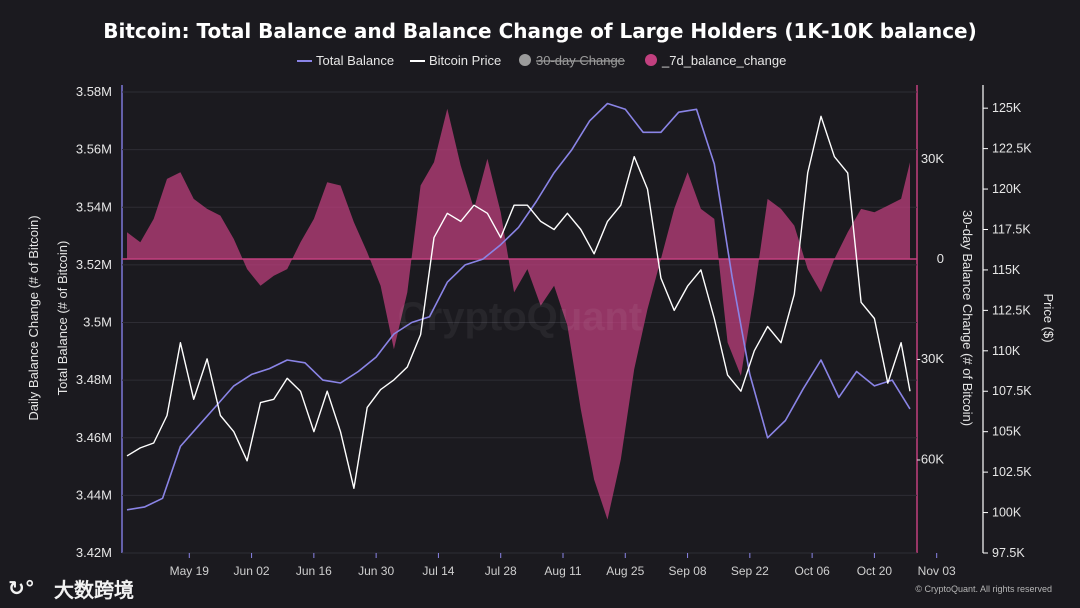 The image size is (1080, 608). Describe the element at coordinates (94, 590) in the screenshot. I see `brand-name: 大数跨境` at that location.